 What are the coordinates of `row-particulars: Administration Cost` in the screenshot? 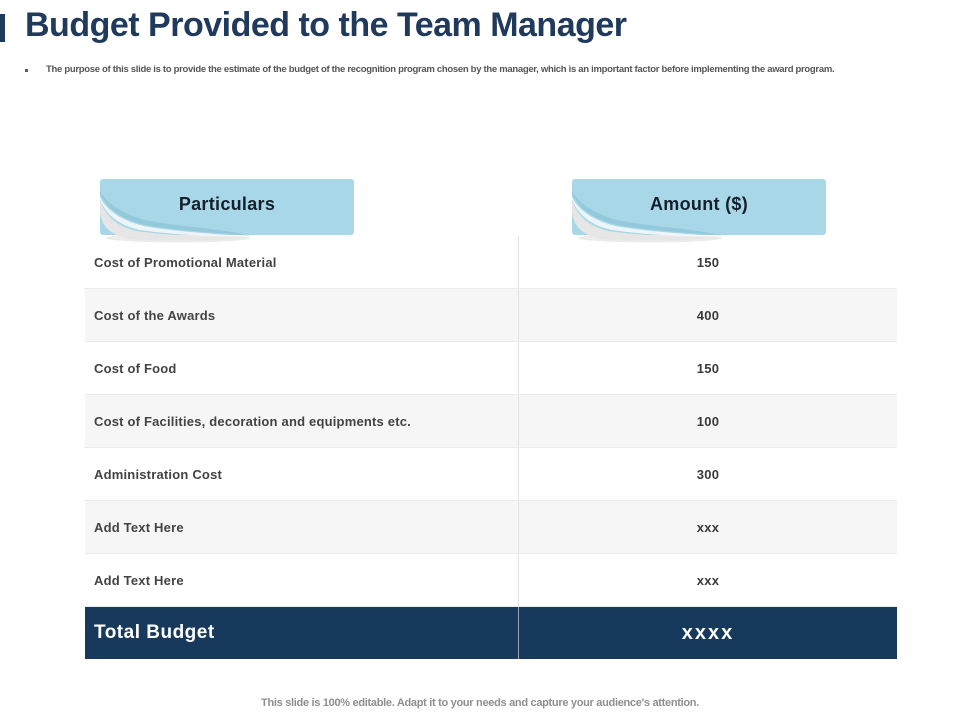 It's located at (158, 474).